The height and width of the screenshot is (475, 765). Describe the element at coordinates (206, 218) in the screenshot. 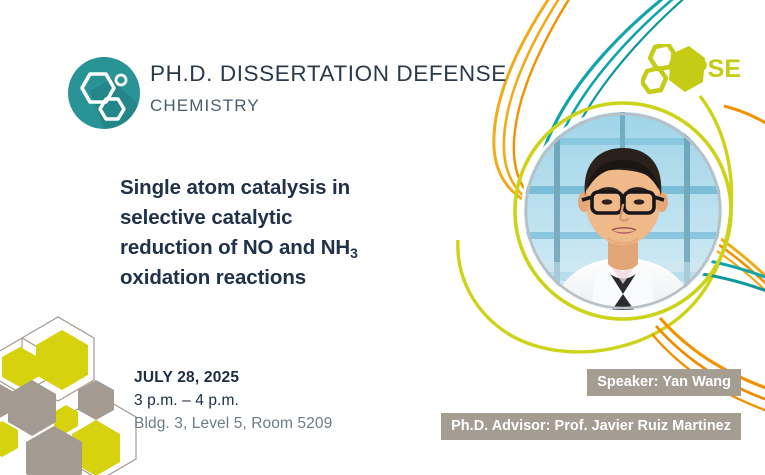

I see `title-line-2: selective catalytic` at that location.